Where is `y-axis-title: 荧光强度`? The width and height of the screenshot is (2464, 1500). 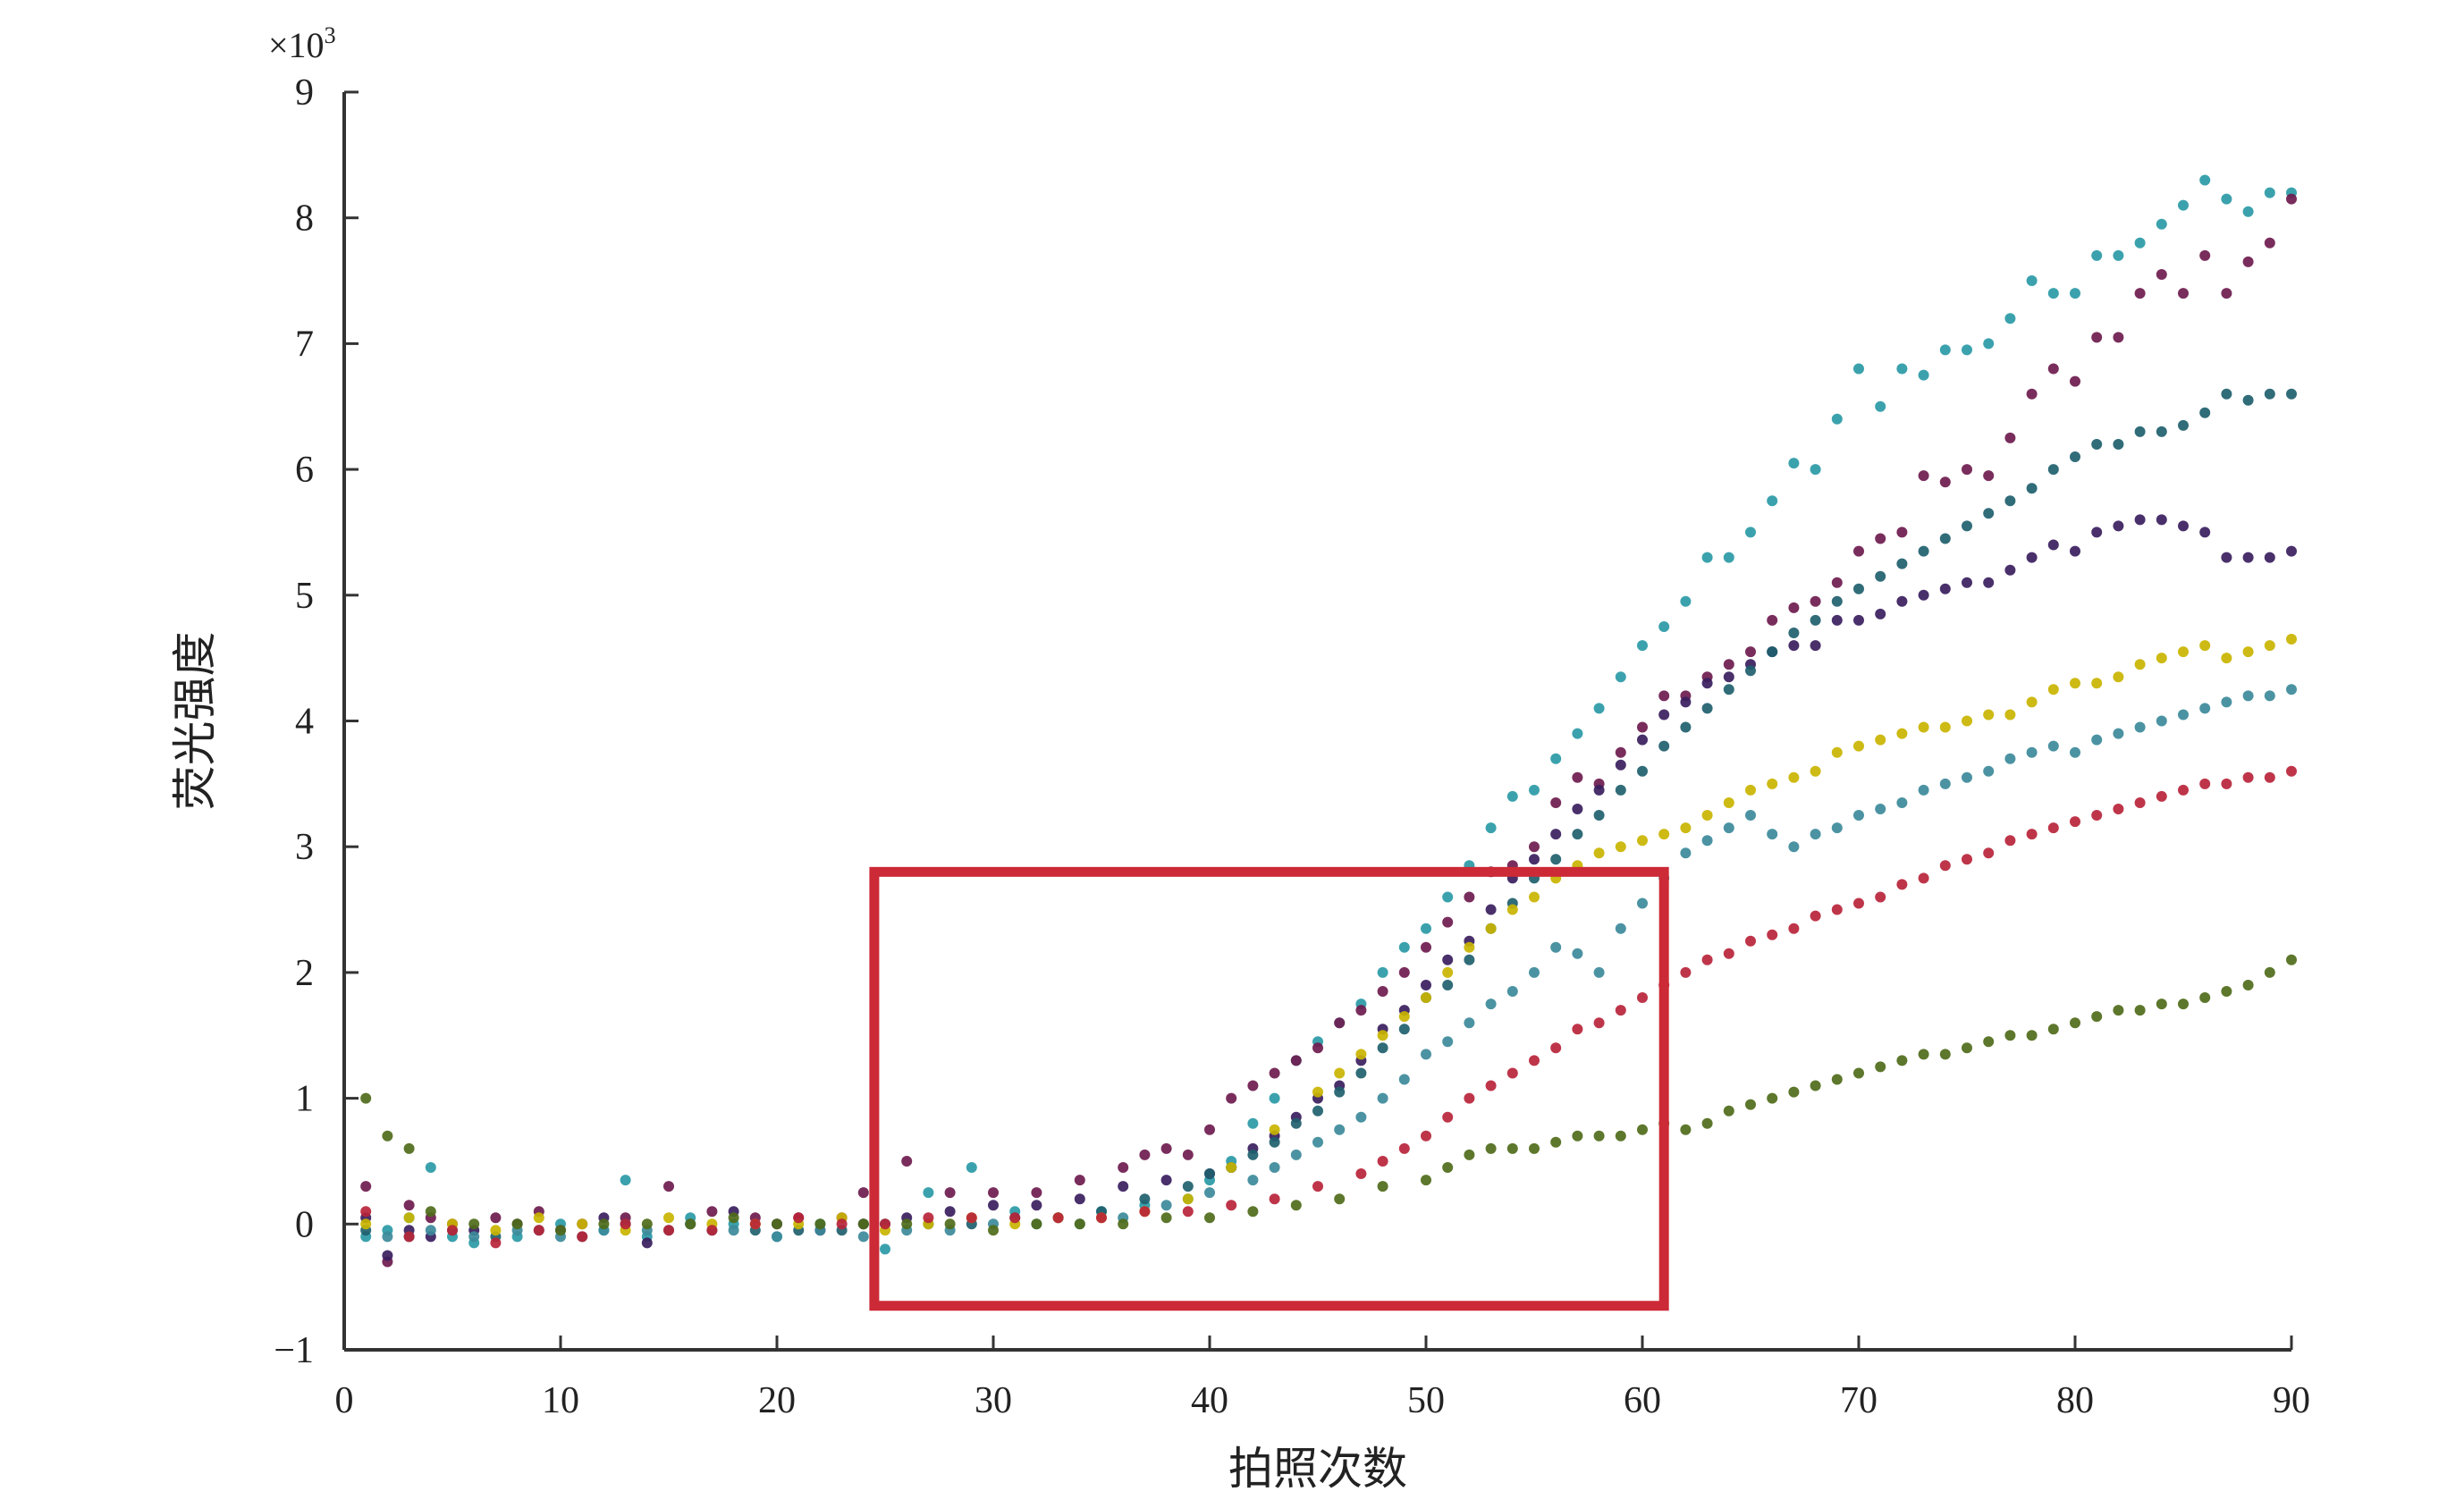
y-axis-title: 荧光强度 is located at coordinates (195, 721).